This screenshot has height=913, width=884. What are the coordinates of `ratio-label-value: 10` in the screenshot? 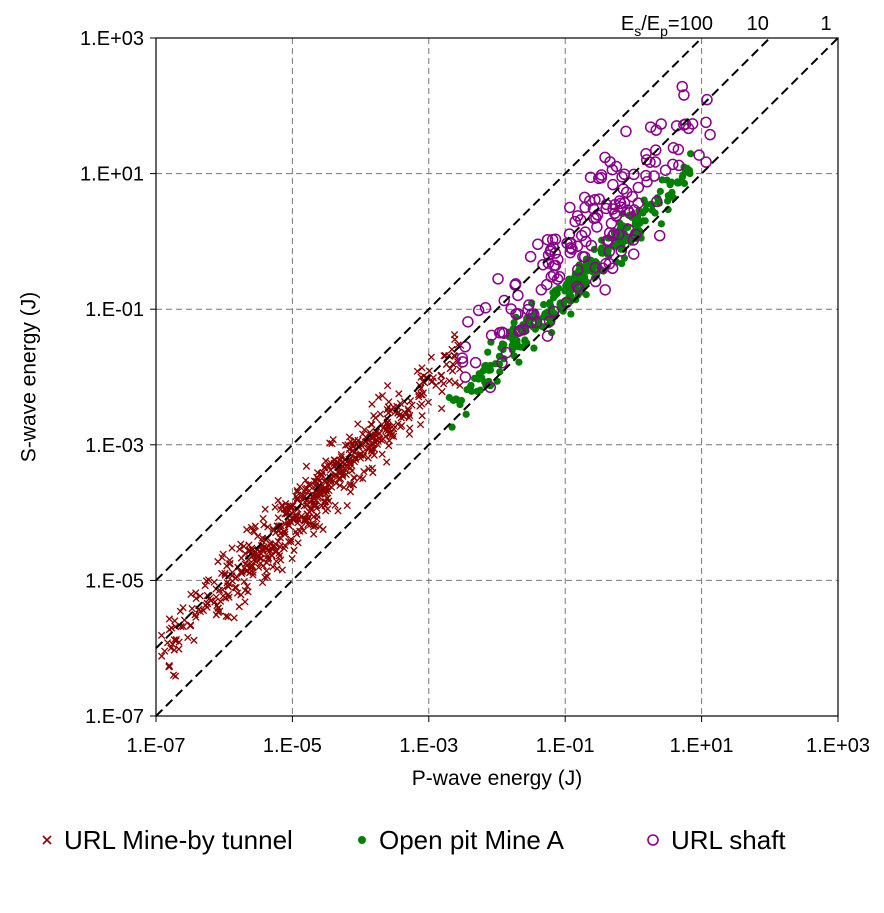 It's located at (758, 24).